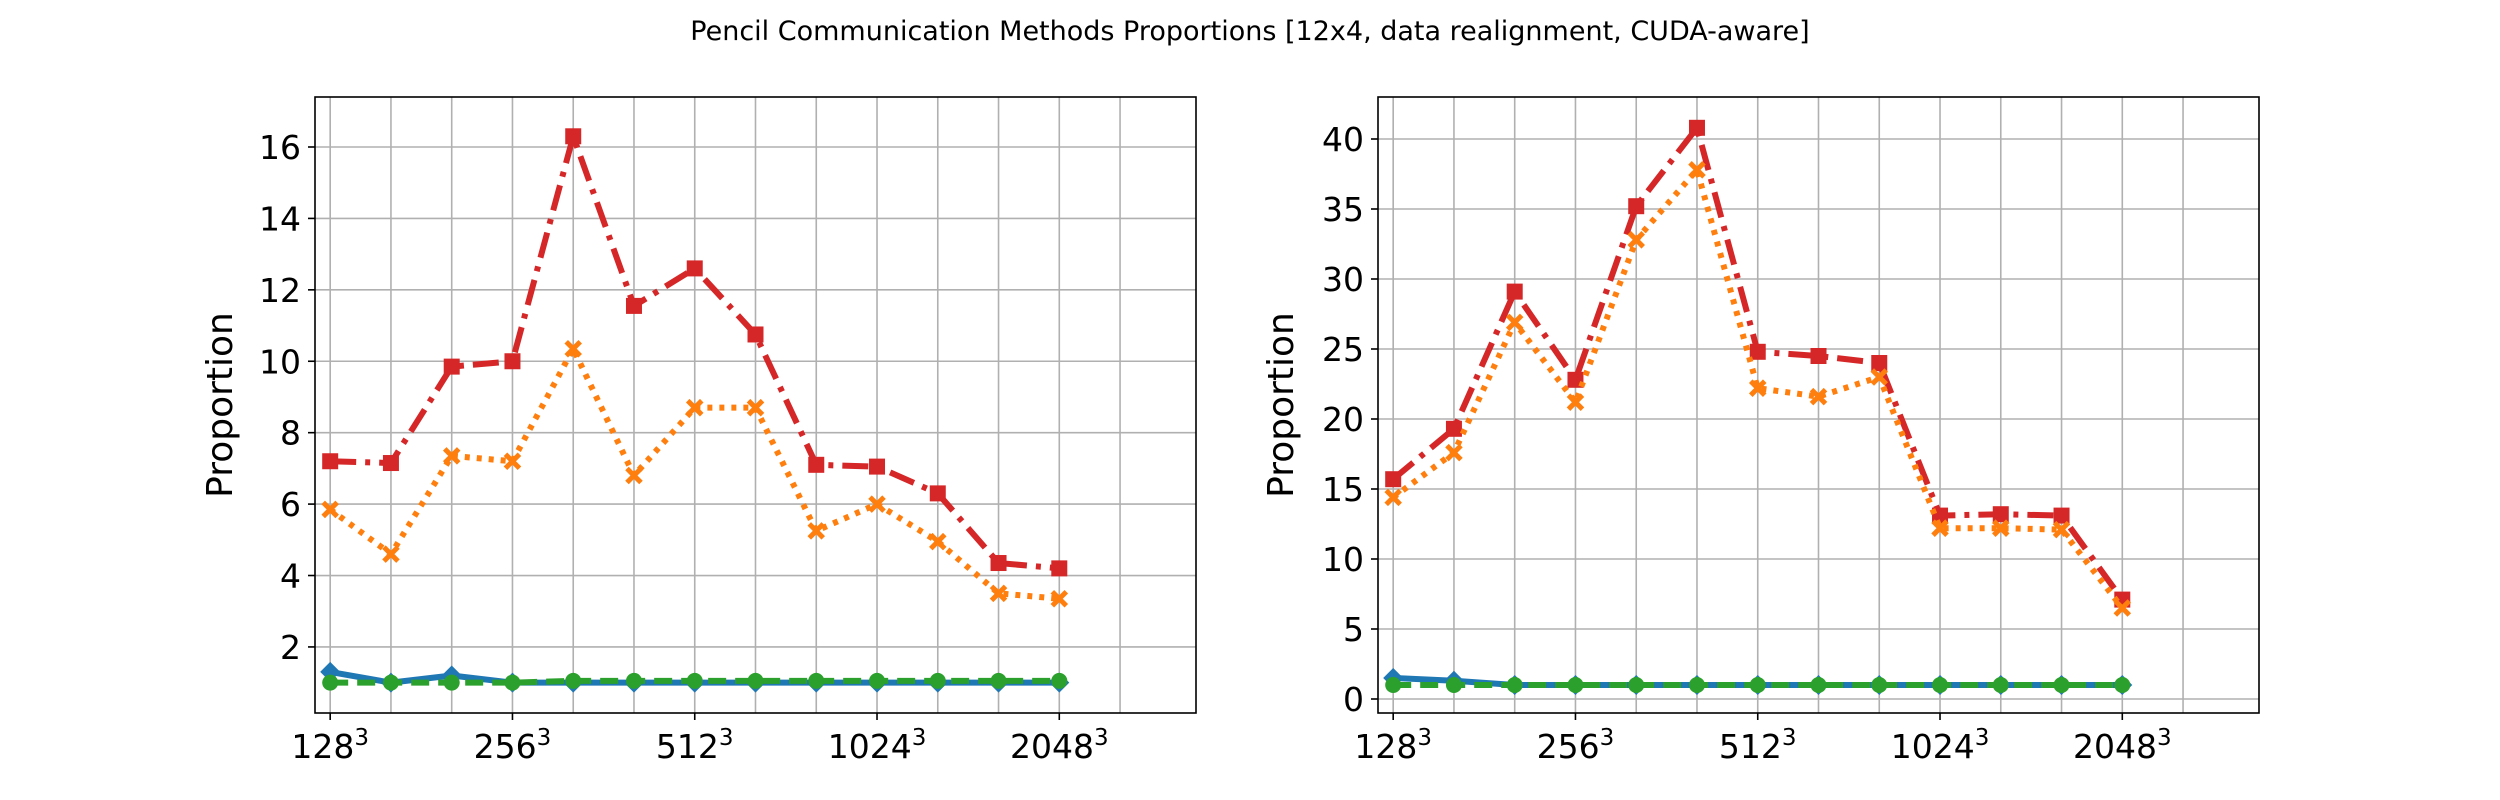 The height and width of the screenshot is (800, 2500). What do you see at coordinates (280, 218) in the screenshot?
I see `y-tick-label: 14` at bounding box center [280, 218].